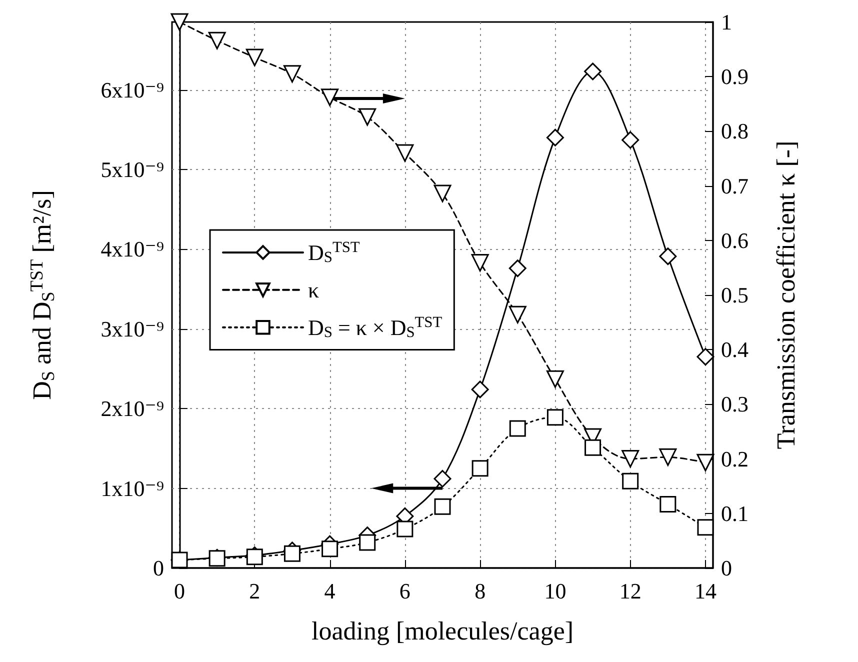 This screenshot has height=662, width=858. I want to click on y-tick-label: 2x10⁻⁹, so click(132, 409).